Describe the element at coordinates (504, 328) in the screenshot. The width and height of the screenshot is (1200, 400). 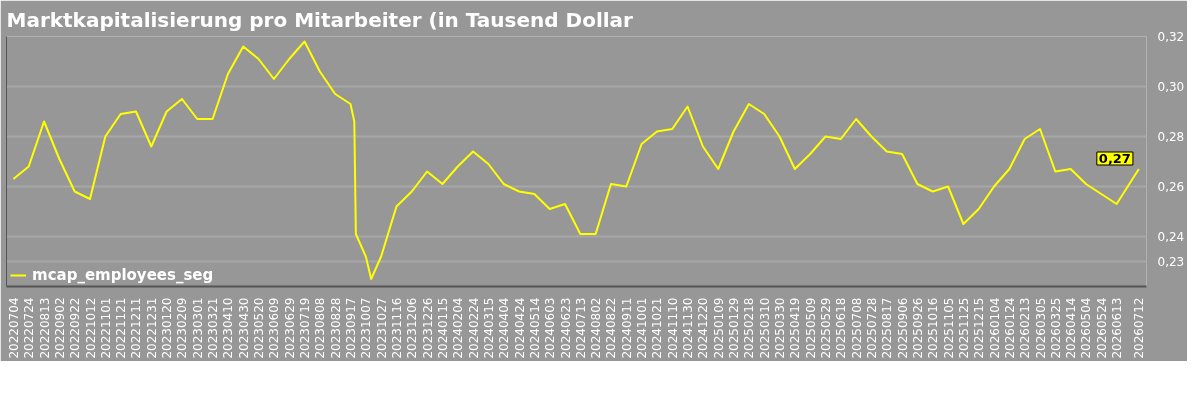
I see `x-tick-label: 20240404` at that location.